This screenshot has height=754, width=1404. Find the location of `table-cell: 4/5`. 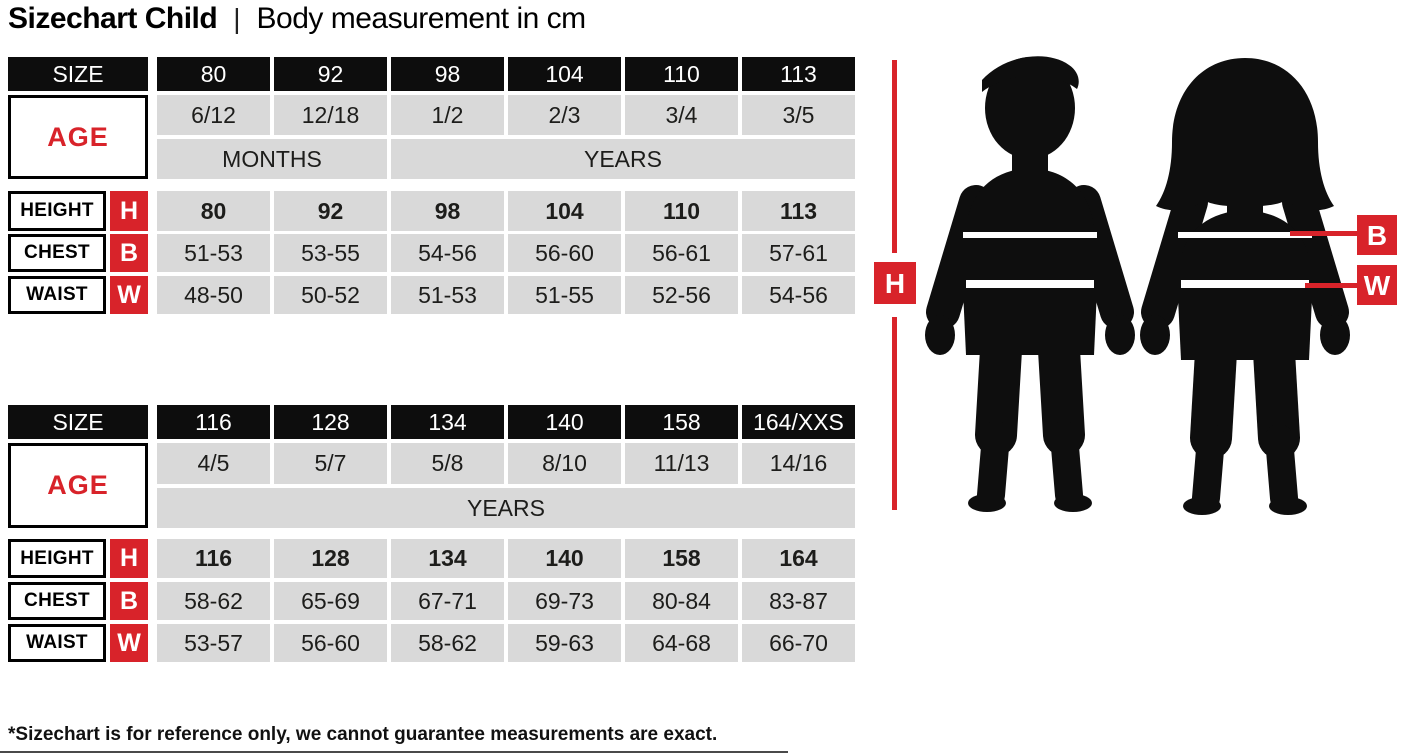

table-cell: 4/5 is located at coordinates (213, 463).